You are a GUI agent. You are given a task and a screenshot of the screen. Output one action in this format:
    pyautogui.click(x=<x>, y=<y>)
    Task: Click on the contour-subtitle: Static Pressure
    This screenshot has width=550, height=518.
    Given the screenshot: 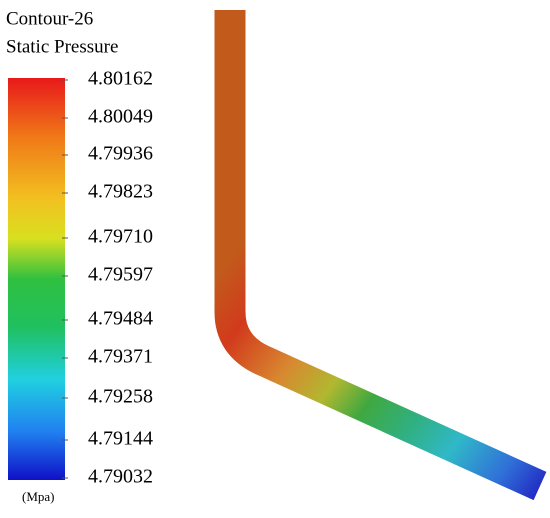 What is the action you would take?
    pyautogui.click(x=62, y=46)
    